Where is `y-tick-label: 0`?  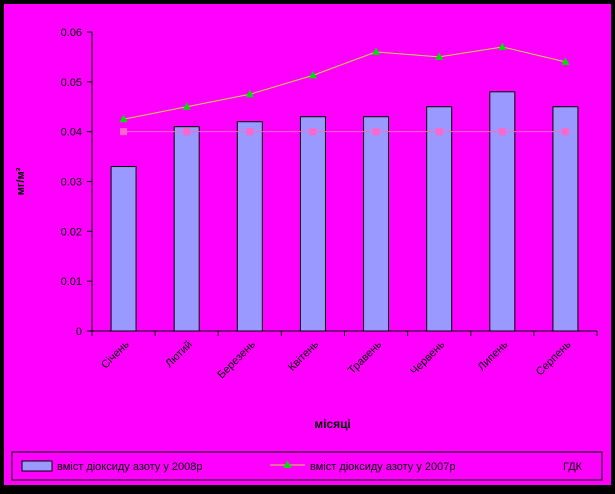
y-tick-label: 0 is located at coordinates (79, 332).